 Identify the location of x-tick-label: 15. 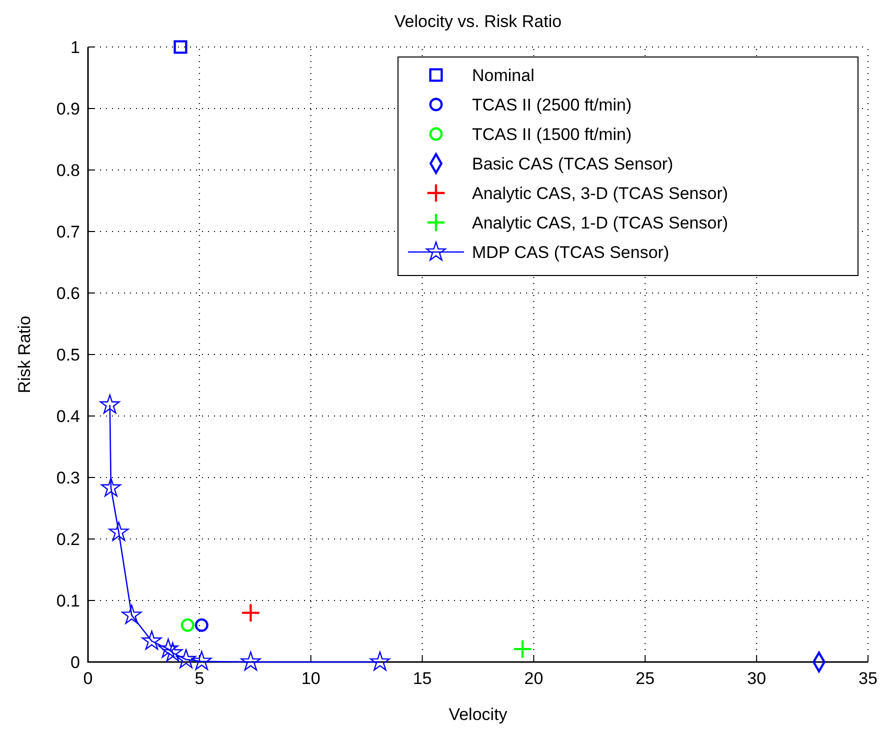
(422, 678).